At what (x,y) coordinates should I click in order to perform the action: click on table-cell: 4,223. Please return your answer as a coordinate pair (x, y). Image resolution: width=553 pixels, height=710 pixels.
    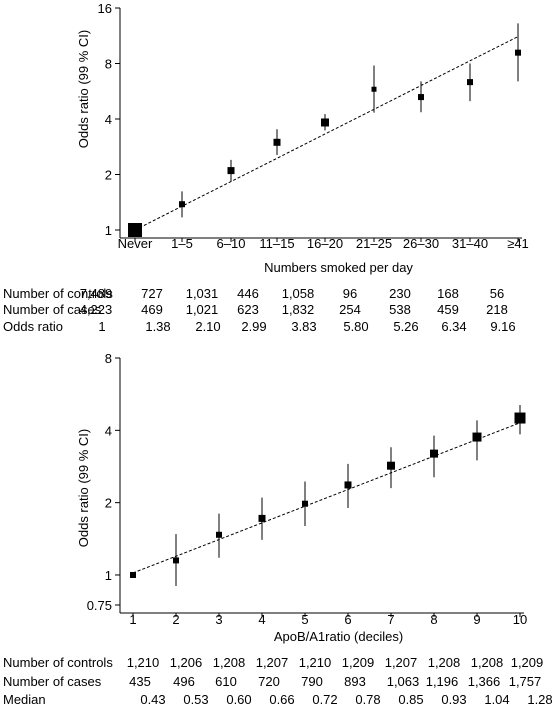
    Looking at the image, I should click on (96, 309).